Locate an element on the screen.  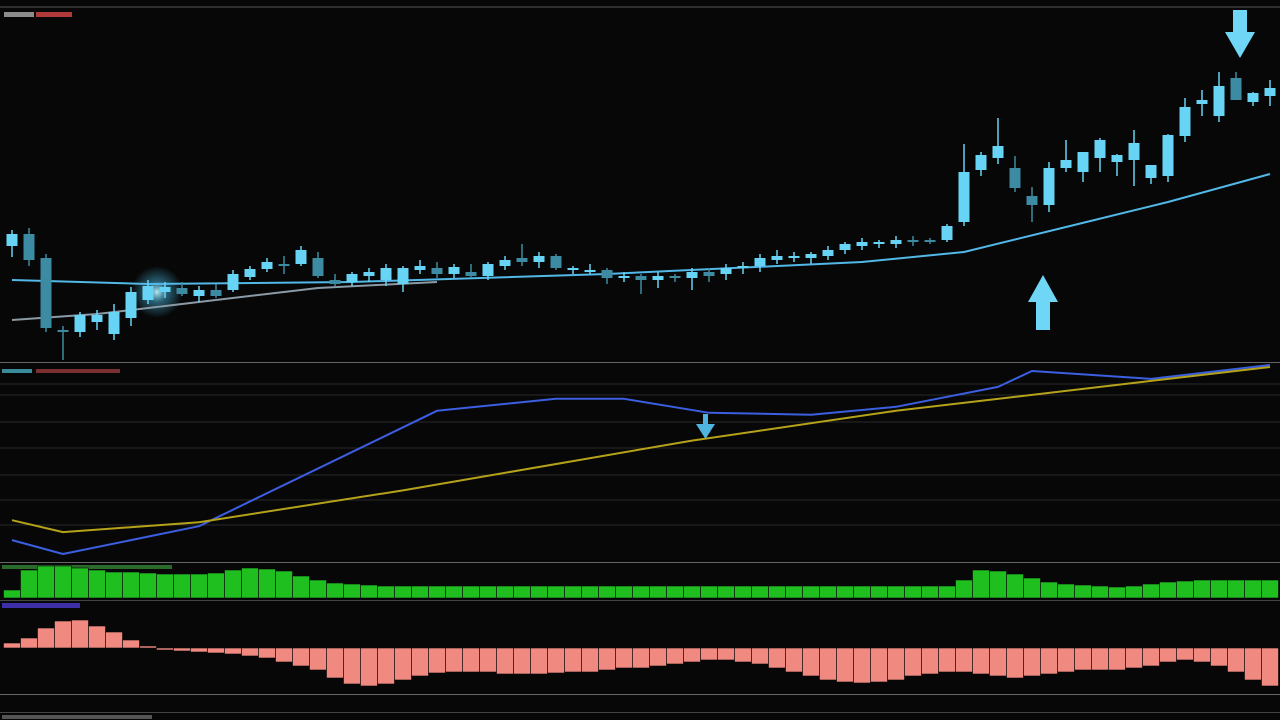
down-arrow is located at coordinates (1240, 34).